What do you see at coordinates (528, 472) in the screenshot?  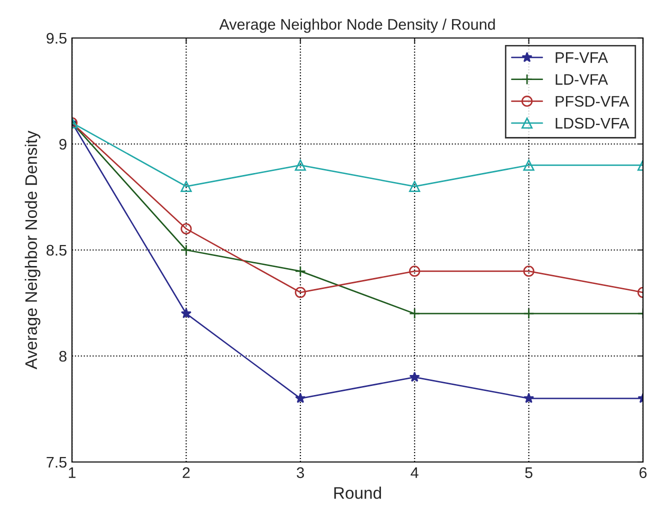 I see `x-tick-label: 5` at bounding box center [528, 472].